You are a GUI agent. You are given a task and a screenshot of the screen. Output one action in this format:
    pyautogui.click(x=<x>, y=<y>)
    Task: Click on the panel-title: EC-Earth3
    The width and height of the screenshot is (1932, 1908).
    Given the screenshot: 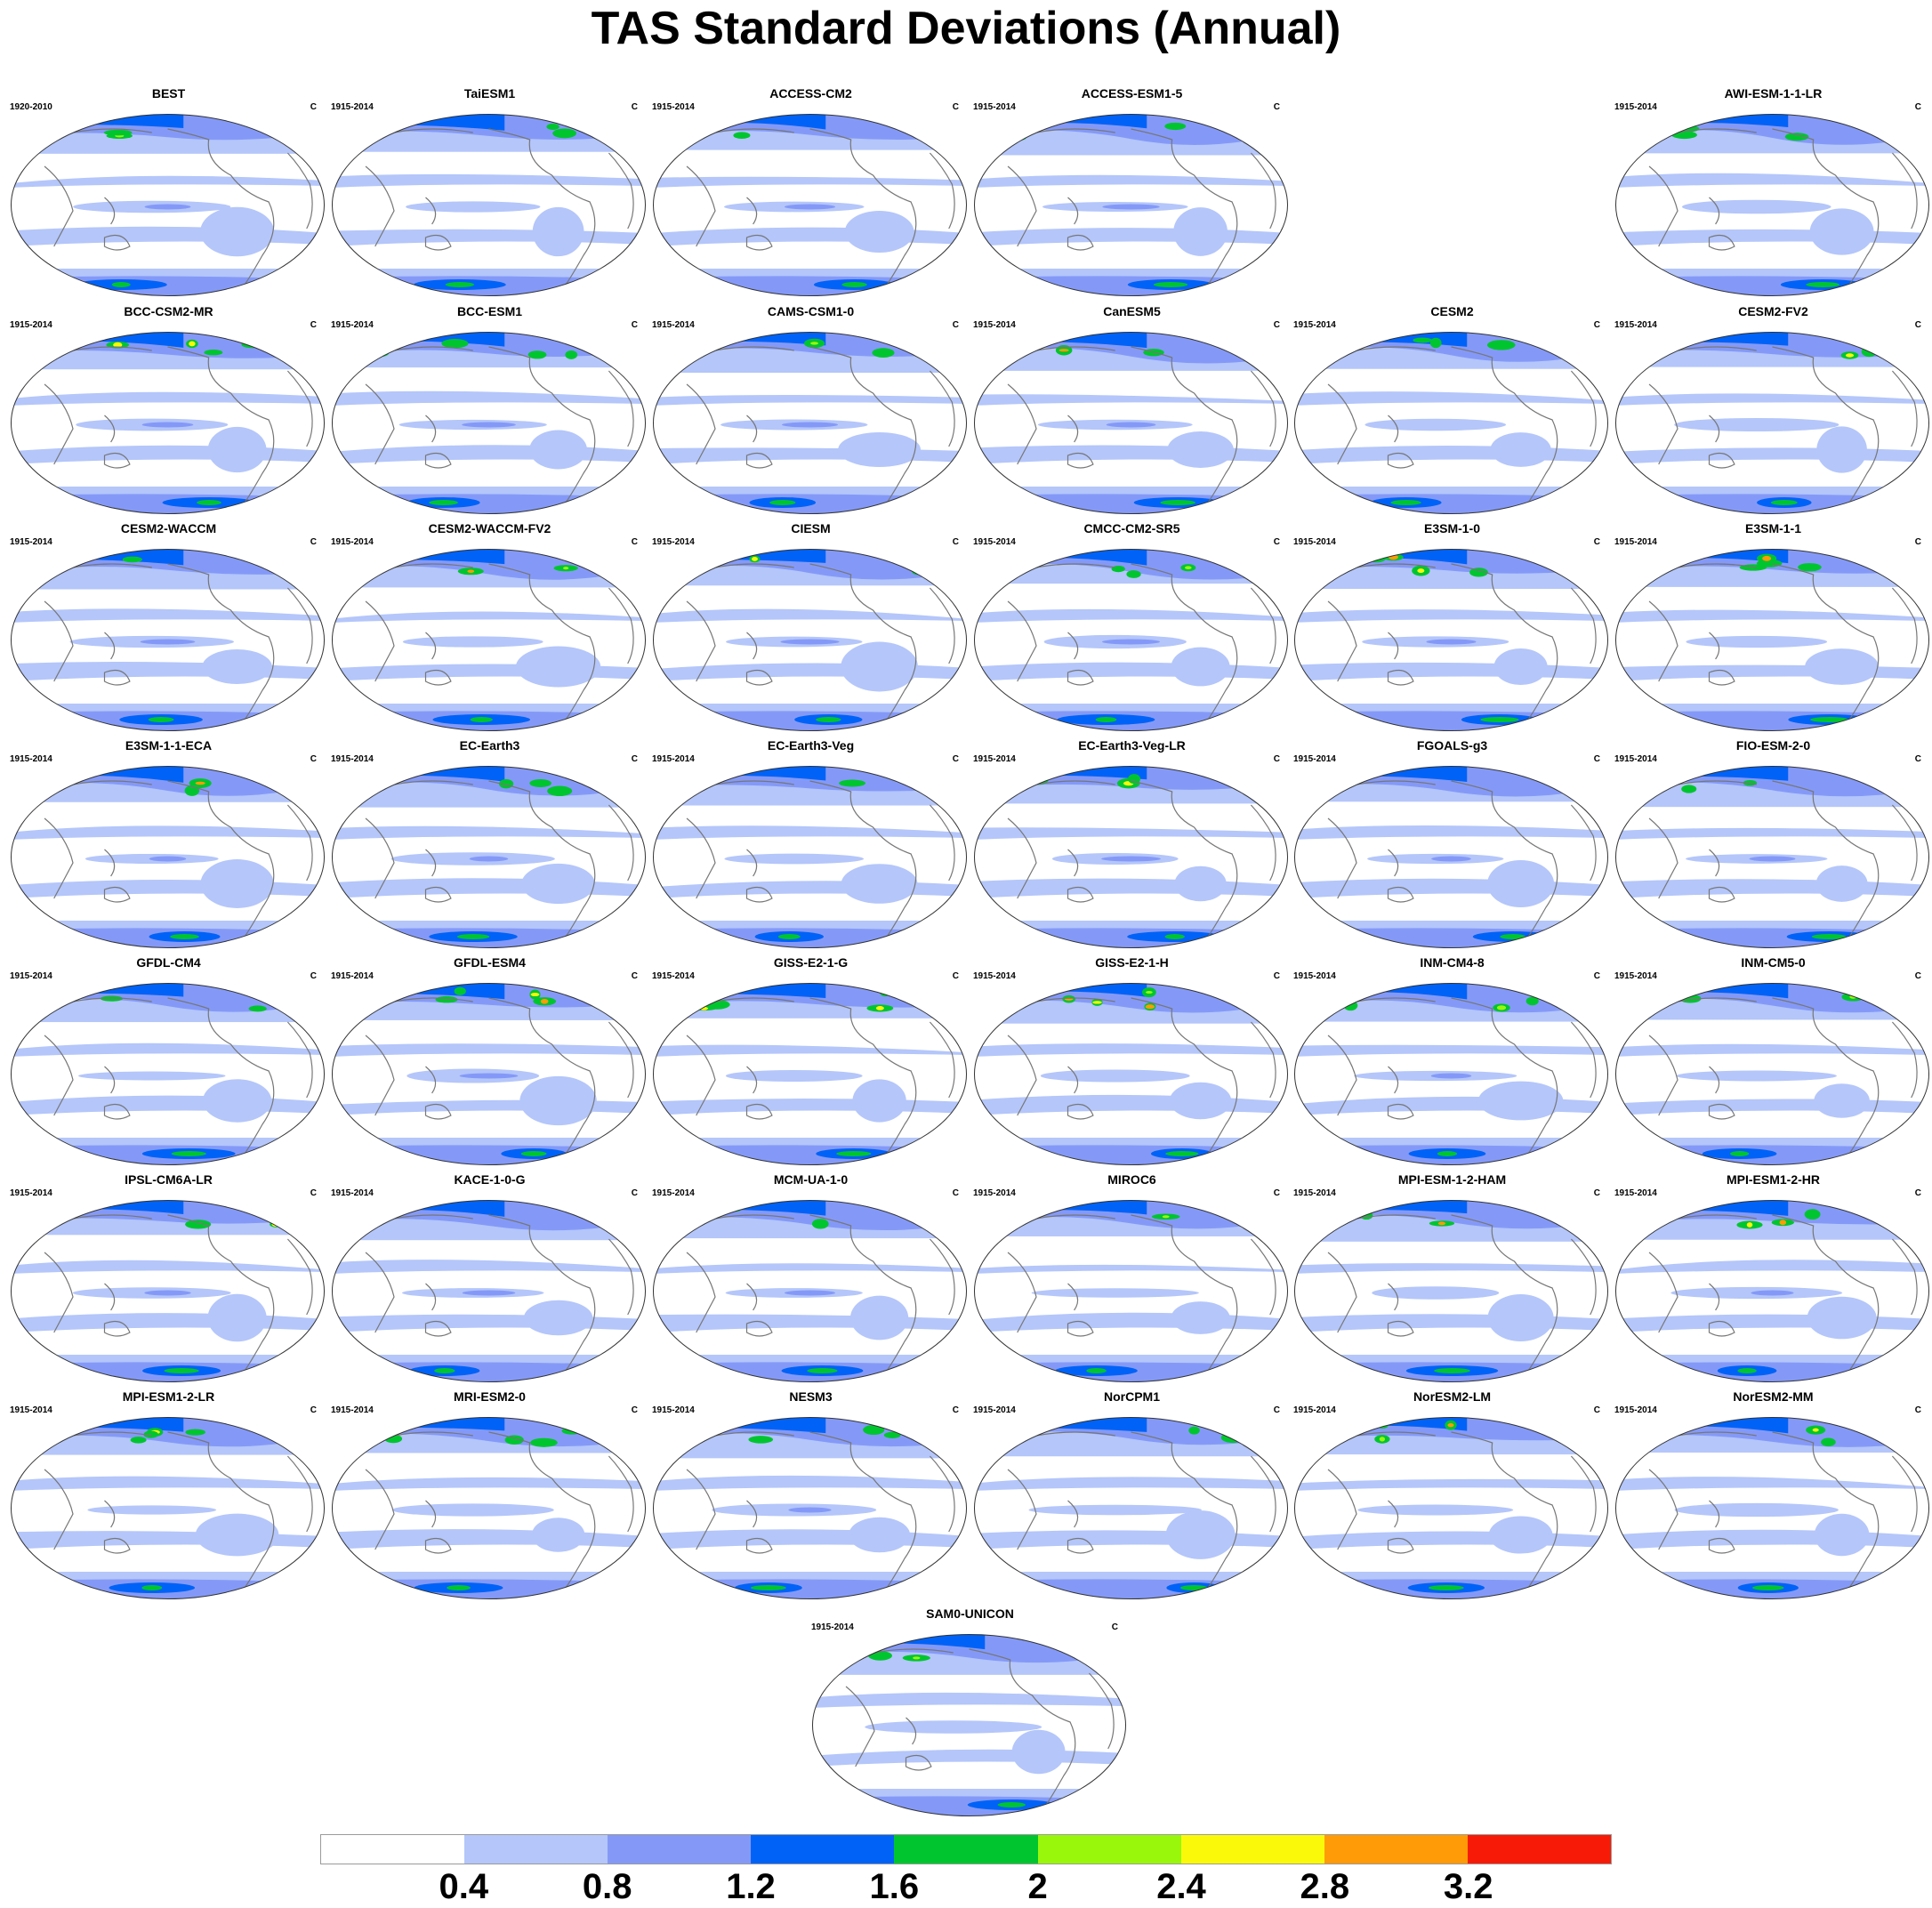 What is the action you would take?
    pyautogui.click(x=489, y=746)
    